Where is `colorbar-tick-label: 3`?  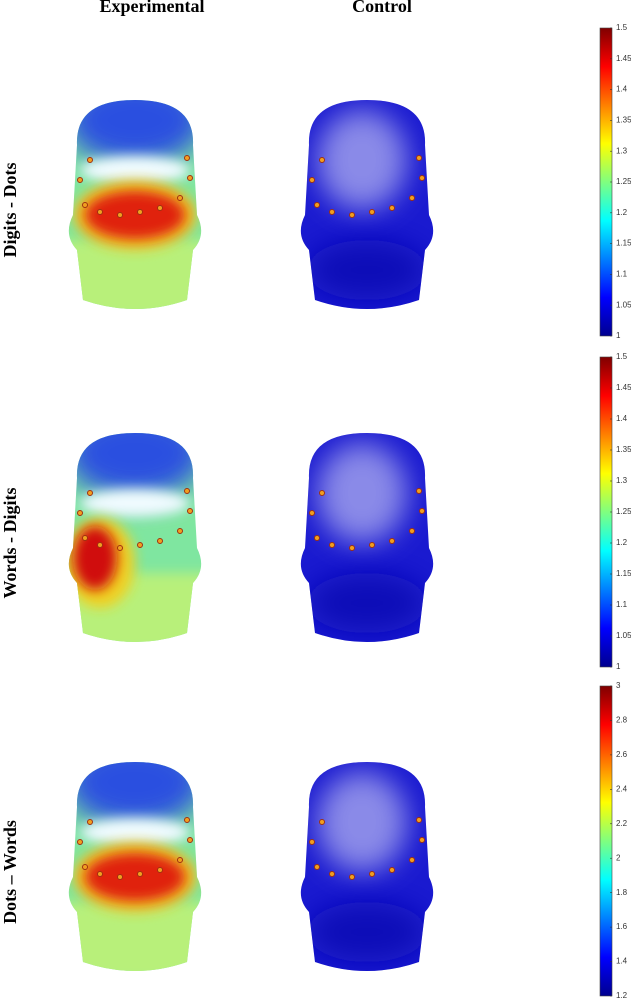 colorbar-tick-label: 3 is located at coordinates (618, 685).